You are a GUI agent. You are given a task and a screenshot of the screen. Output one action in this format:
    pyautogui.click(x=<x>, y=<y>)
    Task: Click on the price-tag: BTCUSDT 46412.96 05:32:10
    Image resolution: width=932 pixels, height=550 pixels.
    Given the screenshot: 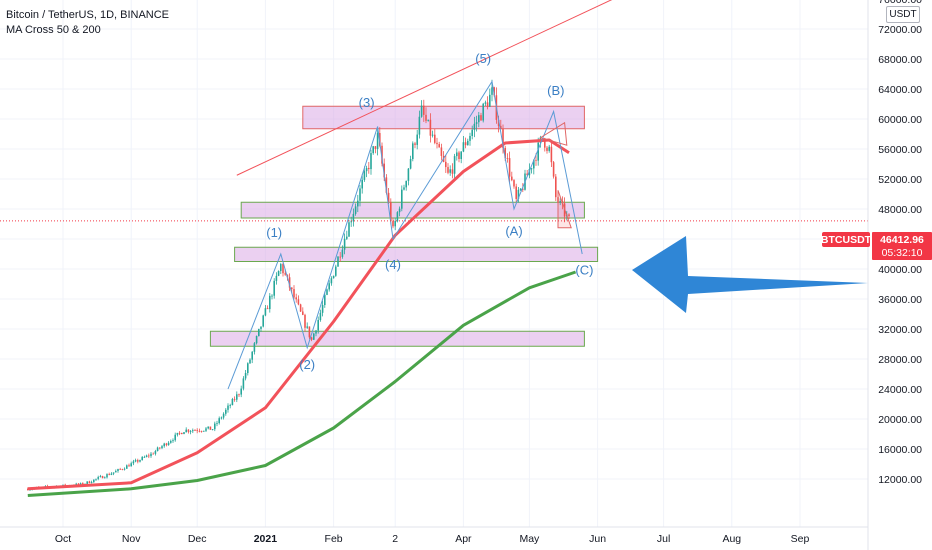 What is the action you would take?
    pyautogui.click(x=876, y=246)
    